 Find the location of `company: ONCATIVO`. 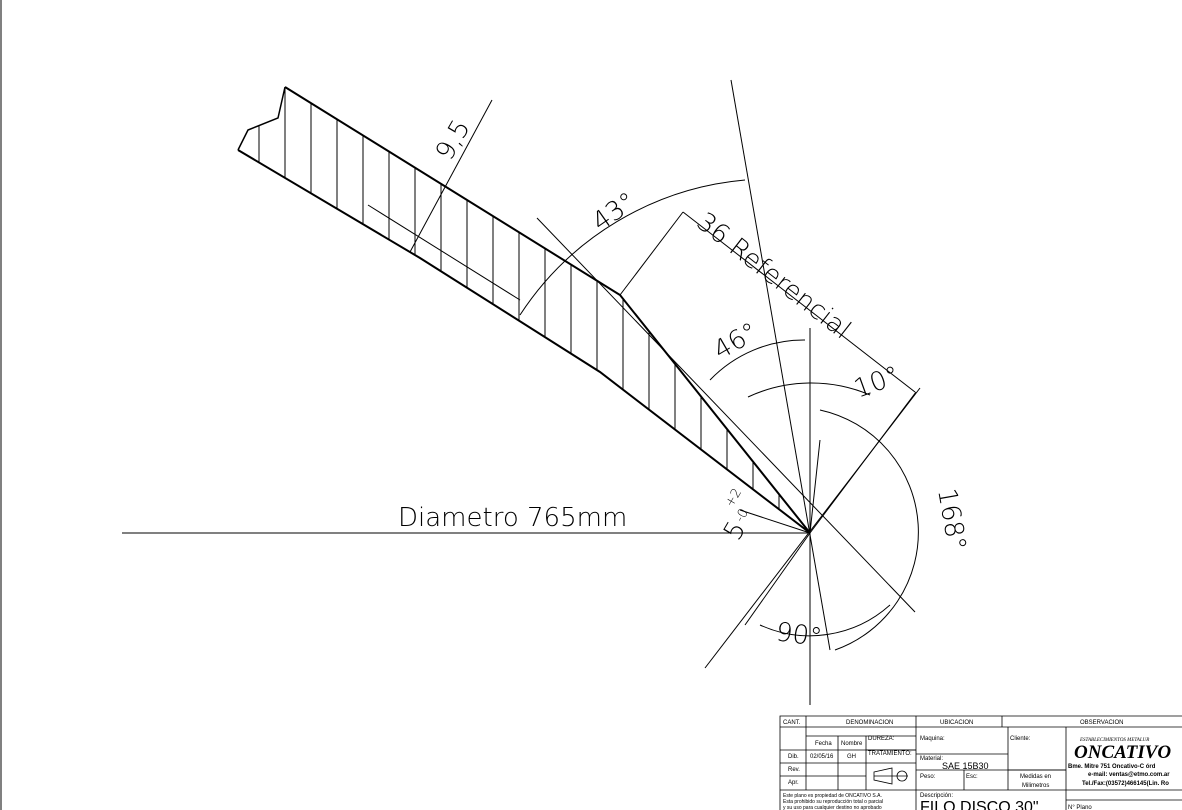

company: ONCATIVO is located at coordinates (1122, 752).